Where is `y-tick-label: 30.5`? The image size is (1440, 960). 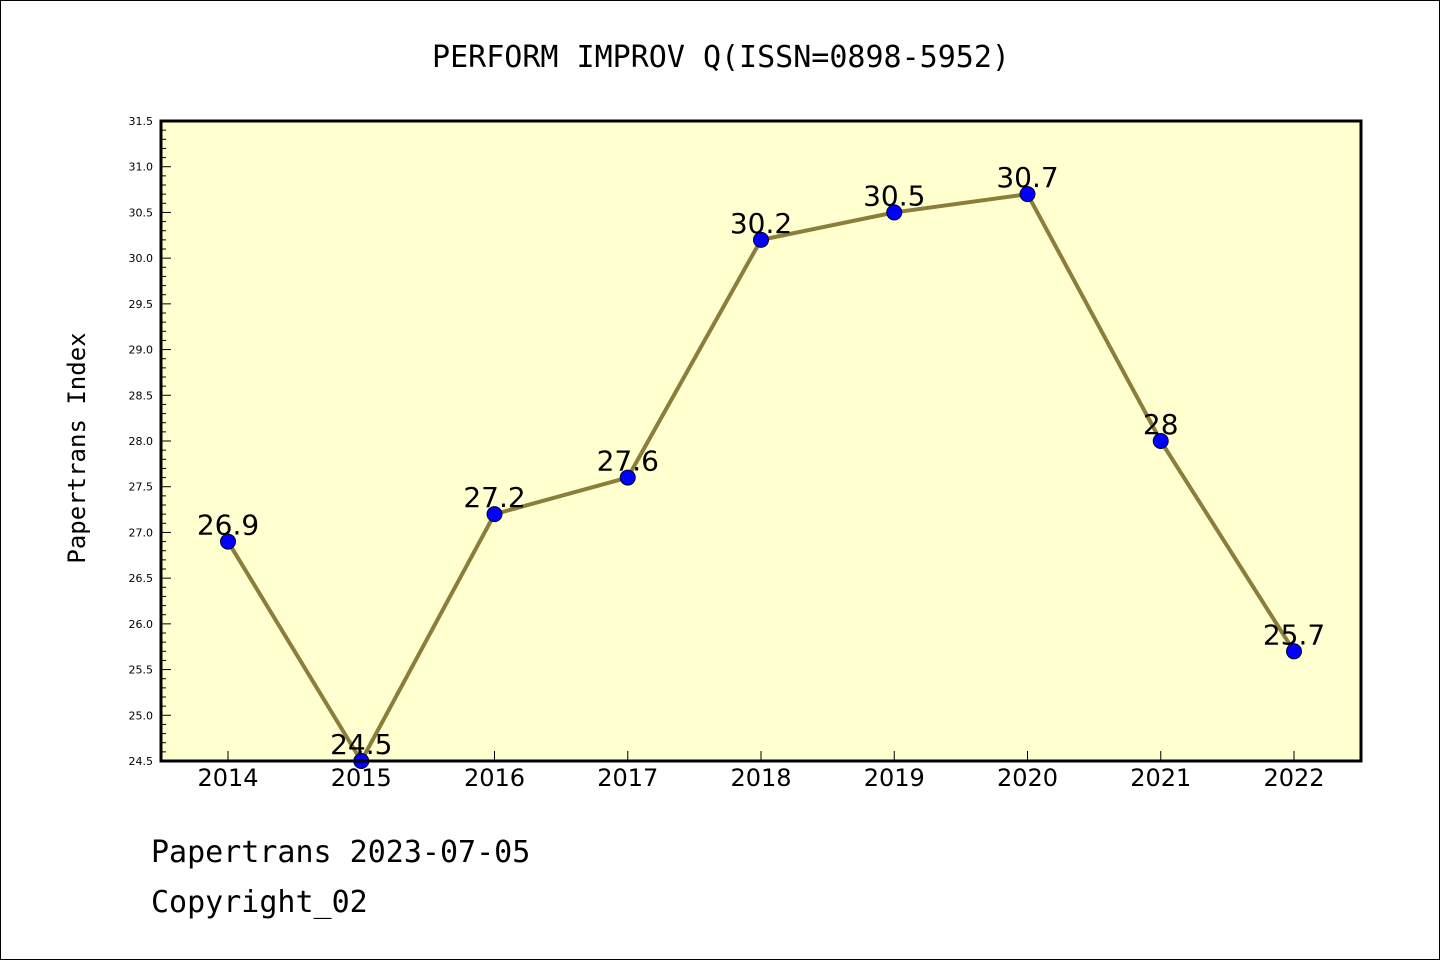
y-tick-label: 30.5 is located at coordinates (141, 212).